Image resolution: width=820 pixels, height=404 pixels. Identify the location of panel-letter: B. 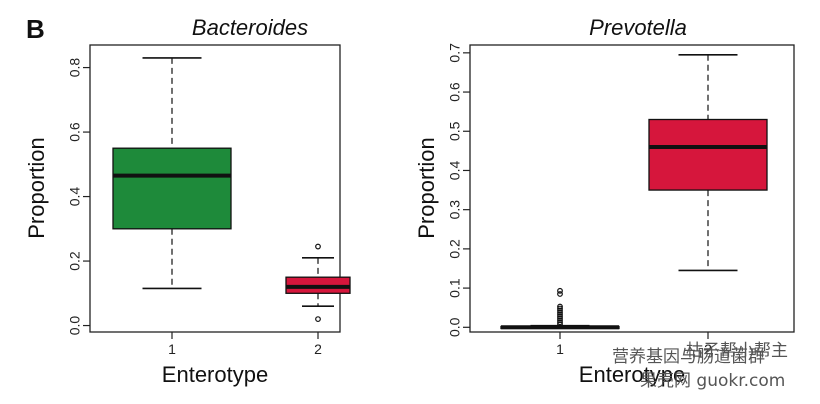
(35, 29).